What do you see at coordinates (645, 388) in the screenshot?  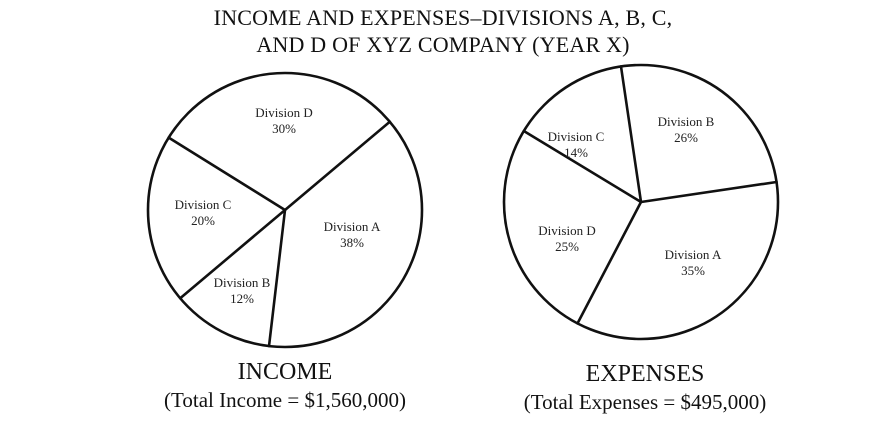 I see `expenses-caption: EXPENSES (Total Expenses = $495,000)` at bounding box center [645, 388].